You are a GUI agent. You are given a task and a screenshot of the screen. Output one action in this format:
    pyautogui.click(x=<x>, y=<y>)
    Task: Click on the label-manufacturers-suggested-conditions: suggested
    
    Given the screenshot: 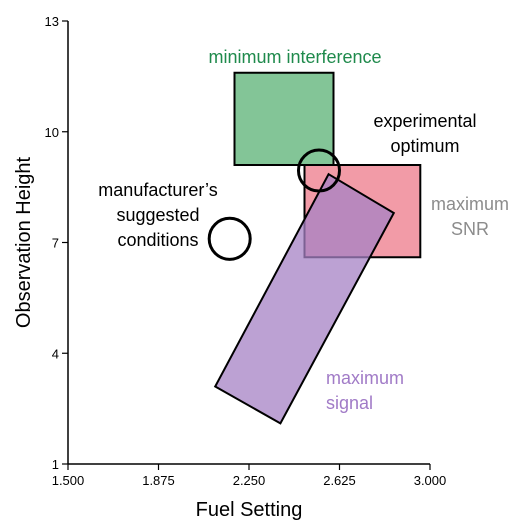 What is the action you would take?
    pyautogui.click(x=157, y=215)
    